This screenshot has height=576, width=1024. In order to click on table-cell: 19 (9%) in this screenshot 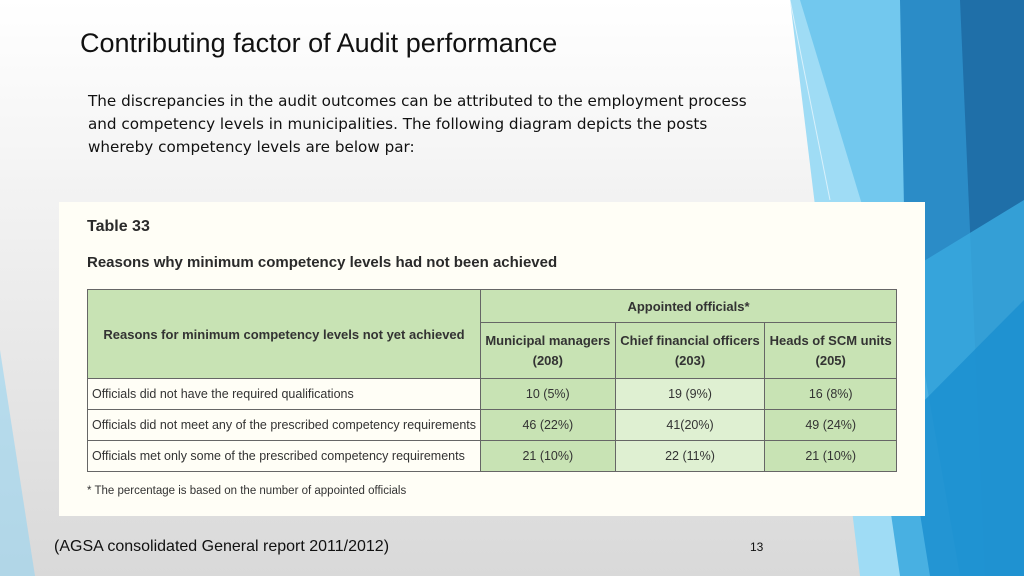, I will do `click(690, 394)`.